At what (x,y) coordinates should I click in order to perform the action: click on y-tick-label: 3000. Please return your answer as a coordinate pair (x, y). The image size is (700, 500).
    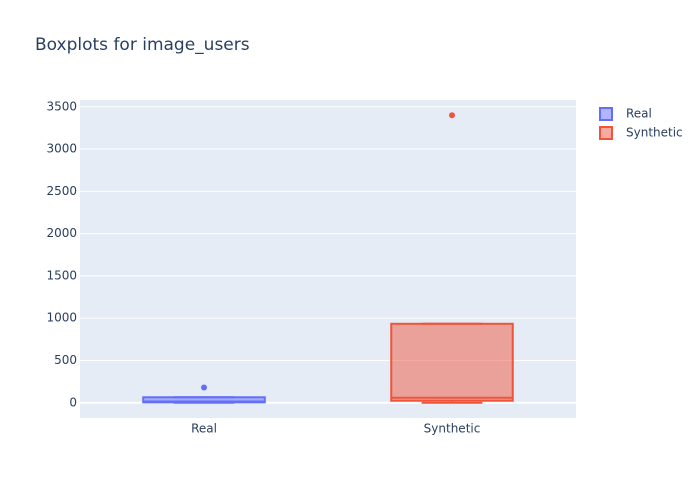
    Looking at the image, I should click on (61, 149).